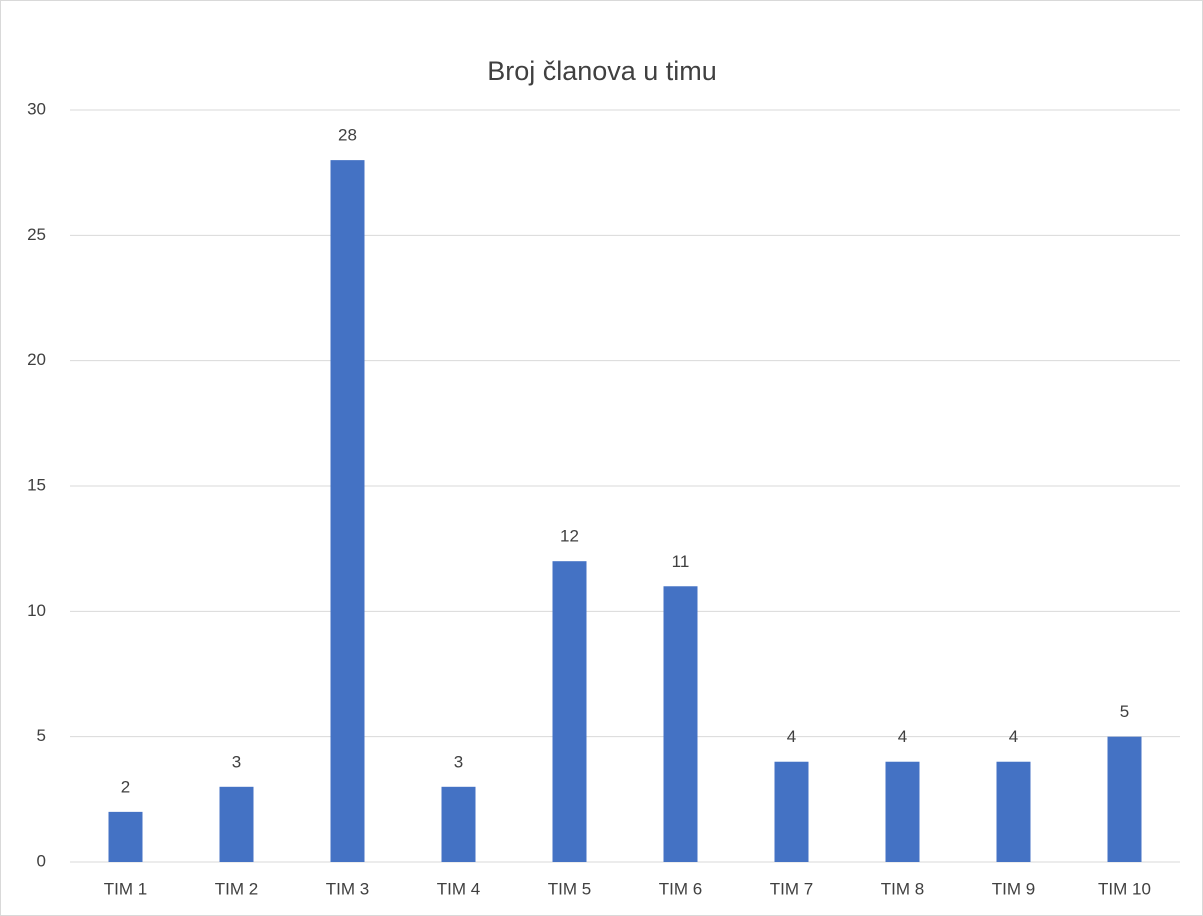  Describe the element at coordinates (36, 484) in the screenshot. I see `y-tick-label: 15` at that location.